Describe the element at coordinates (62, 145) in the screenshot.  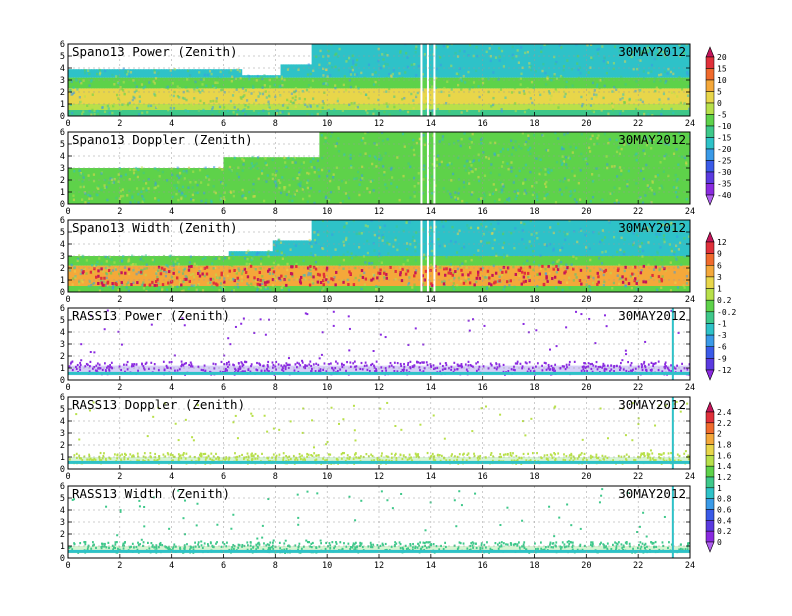
I see `y-tick-label: 5` at that location.